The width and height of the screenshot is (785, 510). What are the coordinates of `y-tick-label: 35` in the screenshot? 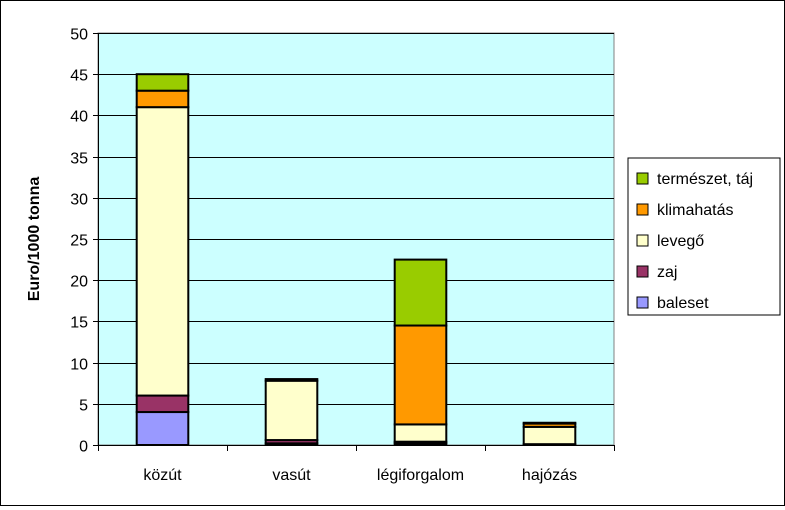 It's located at (79, 159).